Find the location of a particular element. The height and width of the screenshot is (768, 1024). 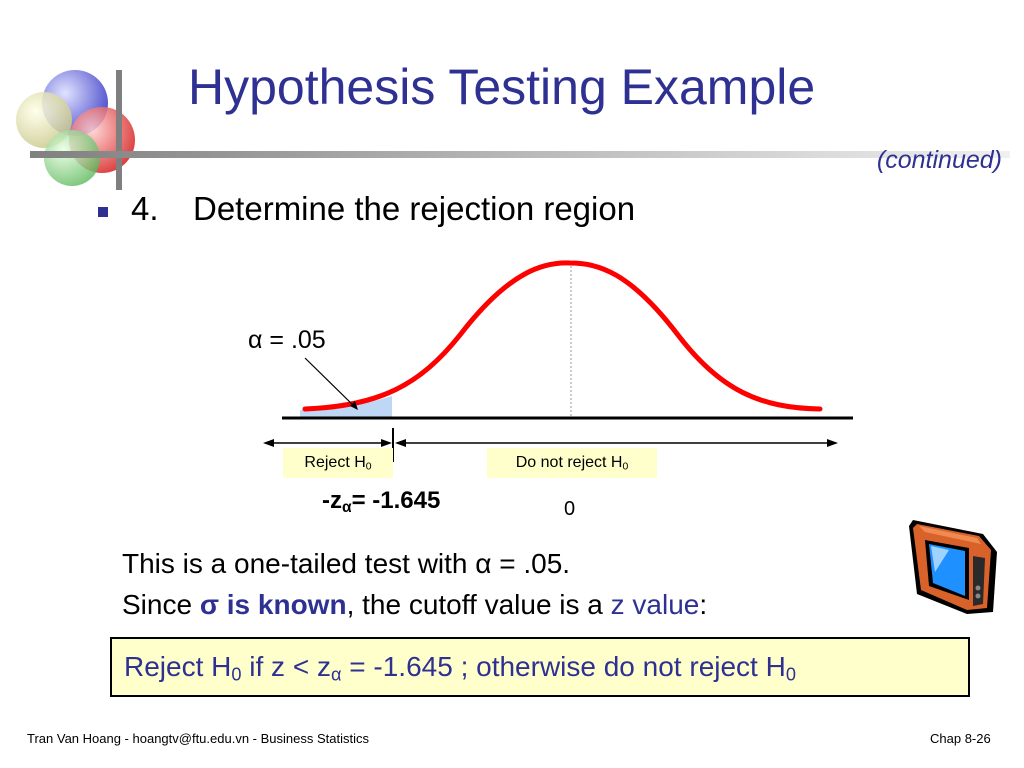

alpha-value: = .05 is located at coordinates (294, 340).